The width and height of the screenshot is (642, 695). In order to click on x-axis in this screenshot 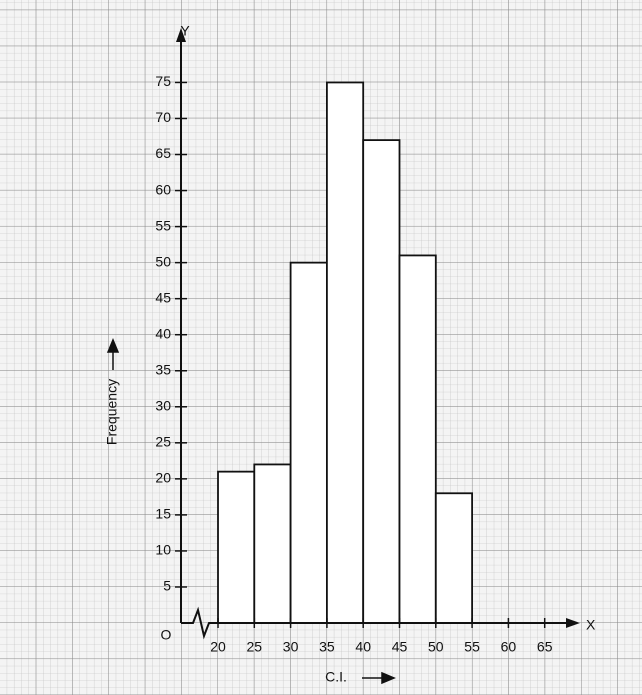, I will do `click(375, 623)`.